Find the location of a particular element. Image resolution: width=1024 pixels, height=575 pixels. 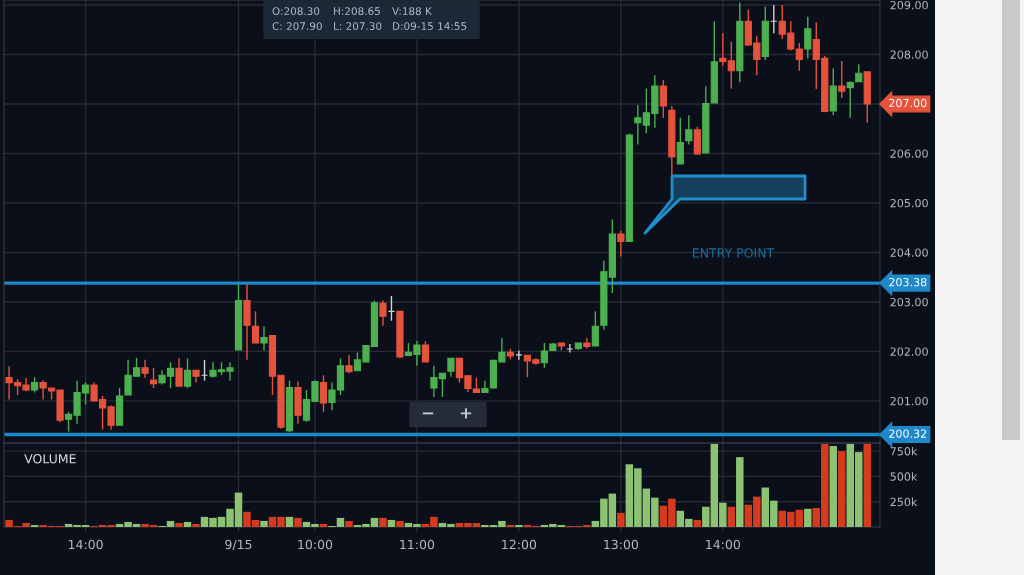

y-tick-label: 203.00 is located at coordinates (909, 302).